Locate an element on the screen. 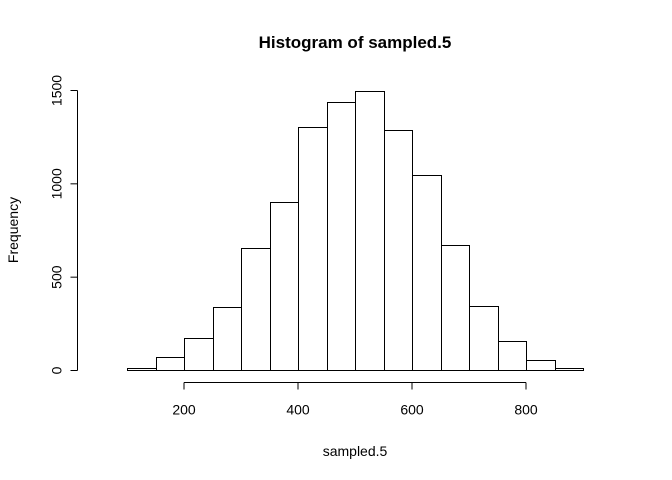 This screenshot has height=480, width=672. x-axis-label: sampled.5 is located at coordinates (355, 451).